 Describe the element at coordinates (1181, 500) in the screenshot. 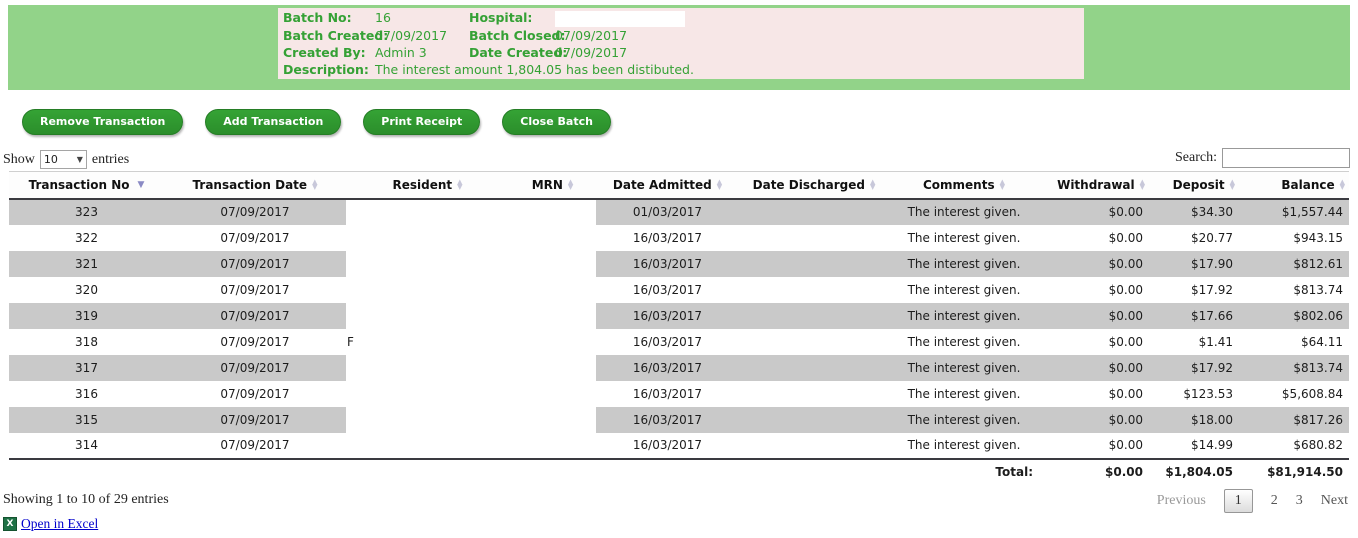

I see `previous-button: Previous` at that location.